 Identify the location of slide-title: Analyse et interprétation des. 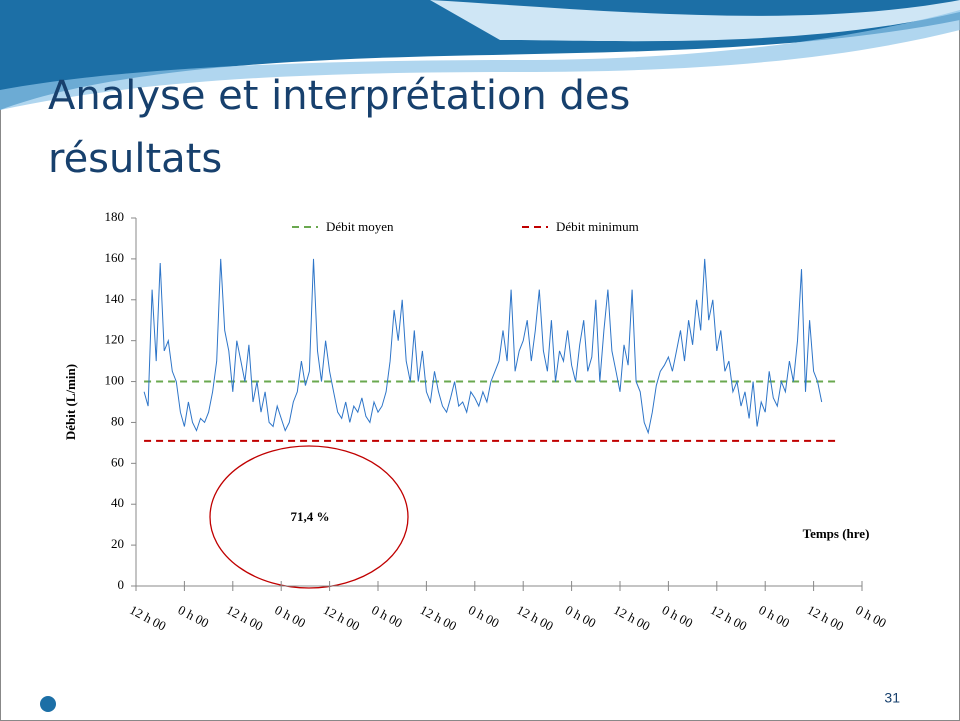
(339, 96).